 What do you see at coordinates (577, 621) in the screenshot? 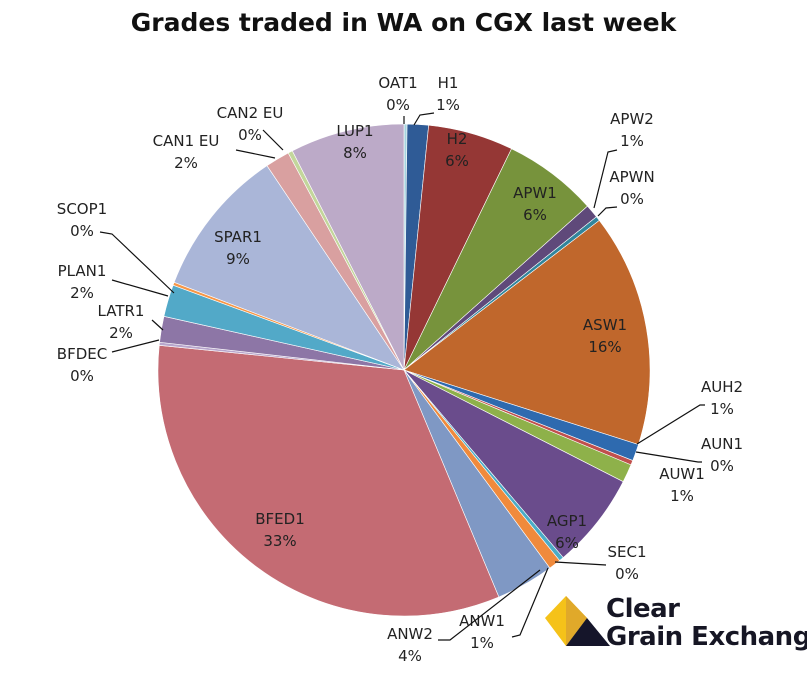
I see `logo-triangle-icon` at bounding box center [577, 621].